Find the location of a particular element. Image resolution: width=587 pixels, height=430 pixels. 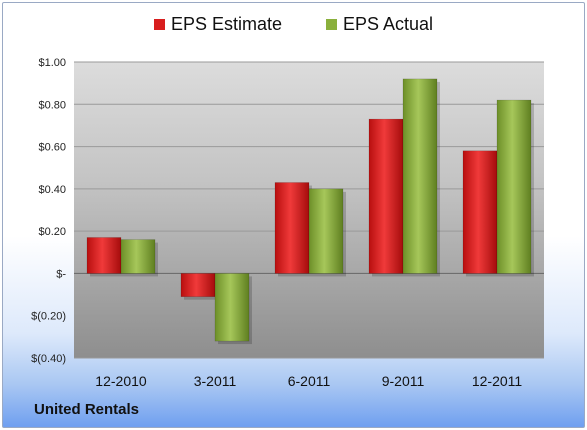

y-tick-label: $0.80 is located at coordinates (52, 105).